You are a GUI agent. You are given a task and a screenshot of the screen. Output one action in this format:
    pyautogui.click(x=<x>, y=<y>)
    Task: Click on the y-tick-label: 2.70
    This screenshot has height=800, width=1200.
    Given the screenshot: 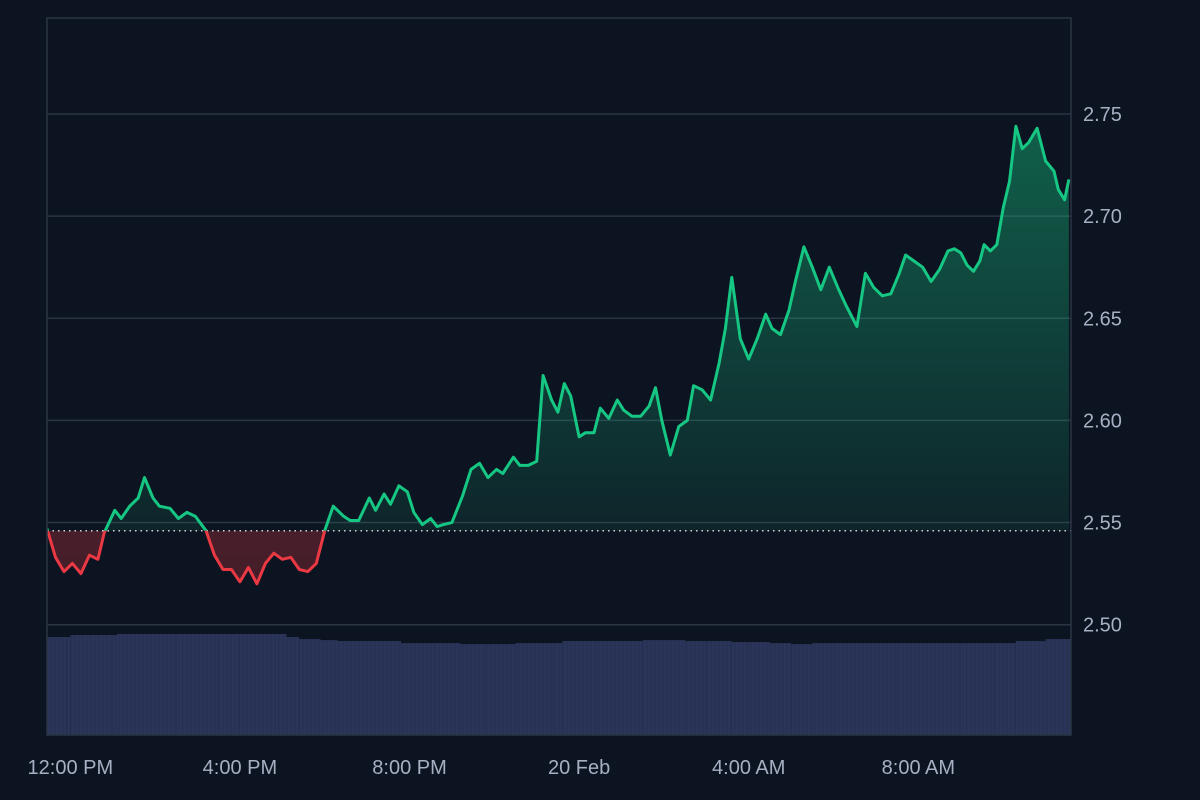 What is the action you would take?
    pyautogui.click(x=1102, y=217)
    